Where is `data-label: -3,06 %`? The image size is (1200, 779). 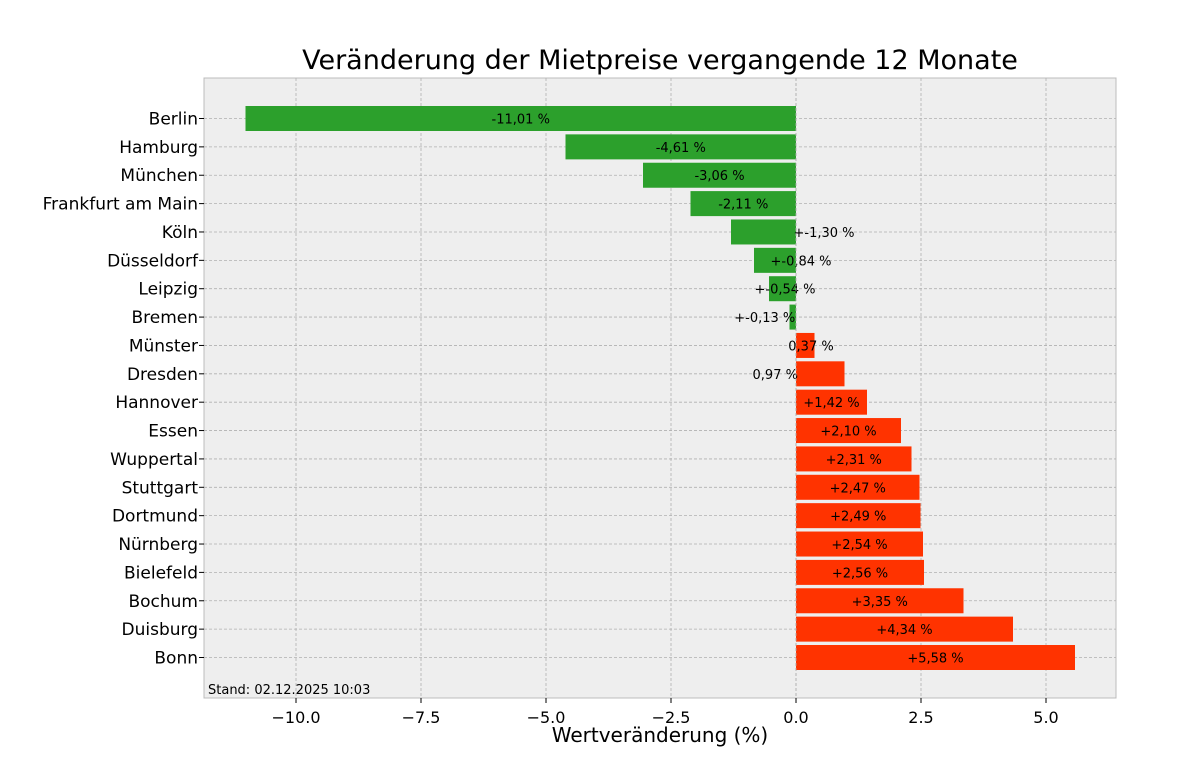
data-label: -3,06 % is located at coordinates (719, 176).